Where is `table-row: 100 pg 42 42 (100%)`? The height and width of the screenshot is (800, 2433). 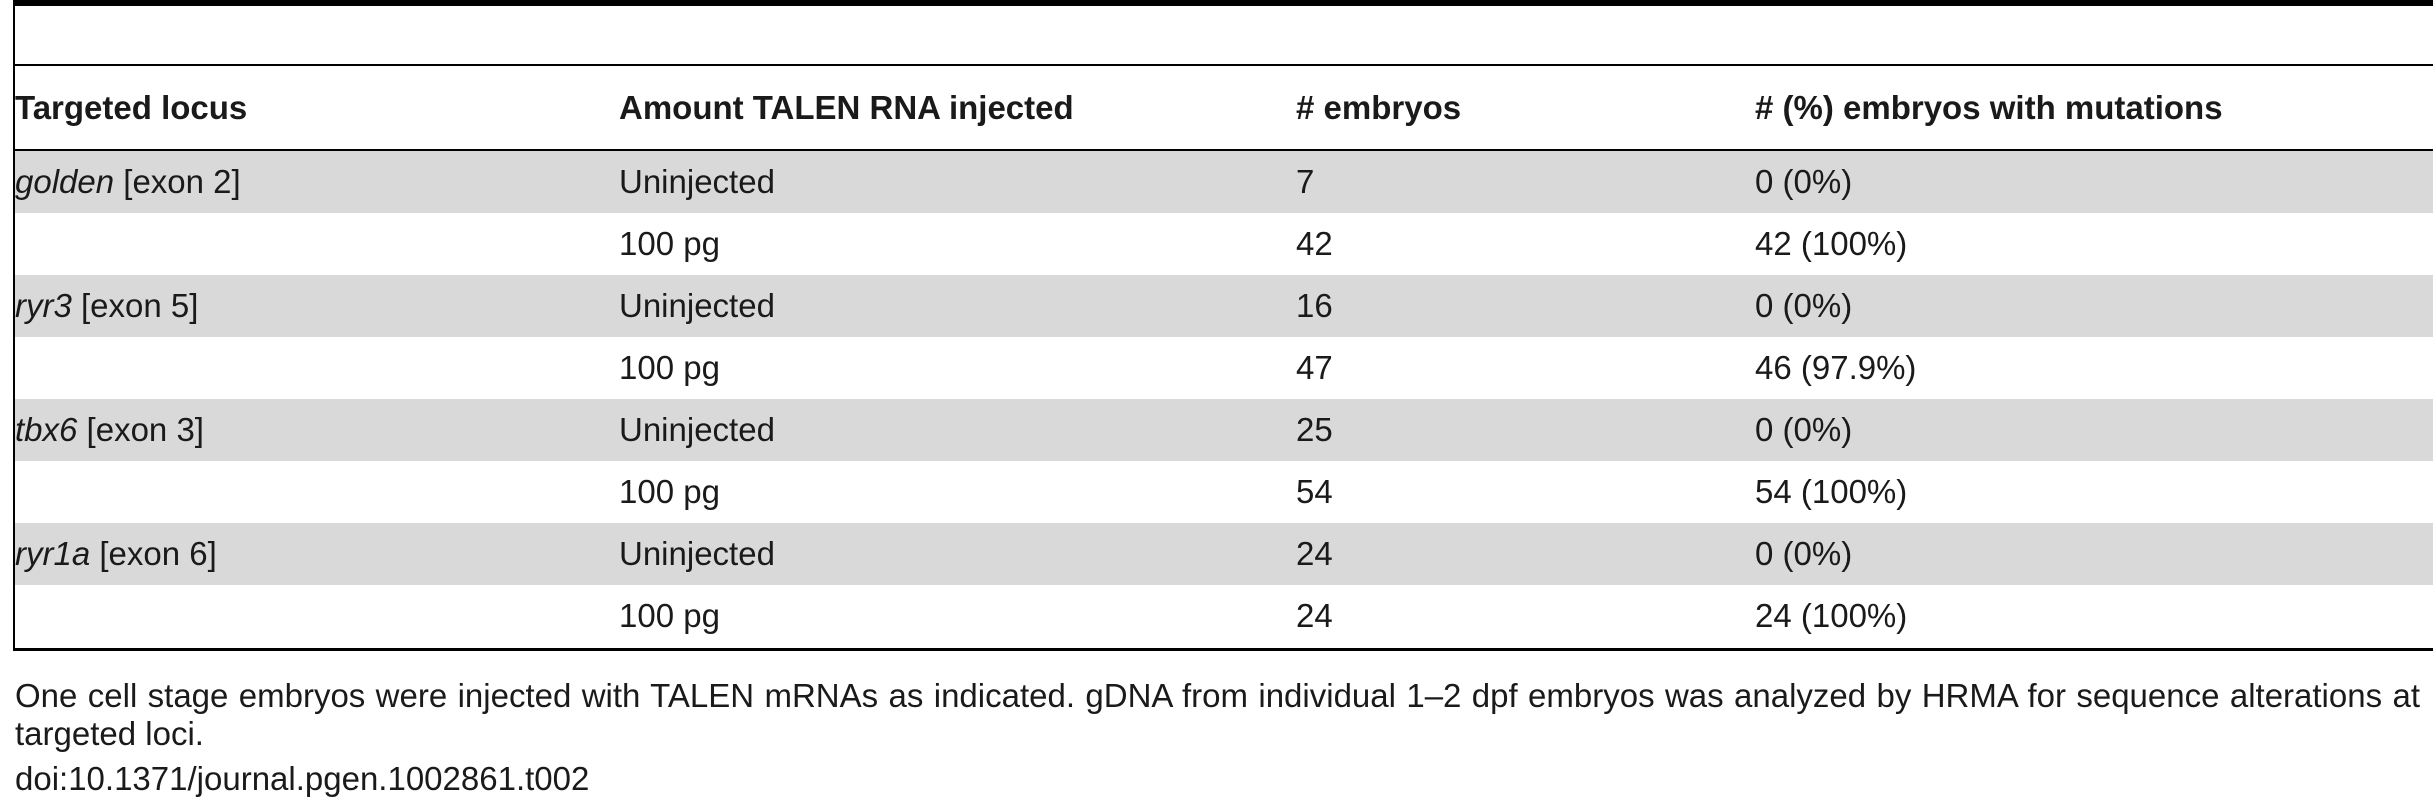
table-row: 100 pg 42 42 (100%) is located at coordinates (1224, 244).